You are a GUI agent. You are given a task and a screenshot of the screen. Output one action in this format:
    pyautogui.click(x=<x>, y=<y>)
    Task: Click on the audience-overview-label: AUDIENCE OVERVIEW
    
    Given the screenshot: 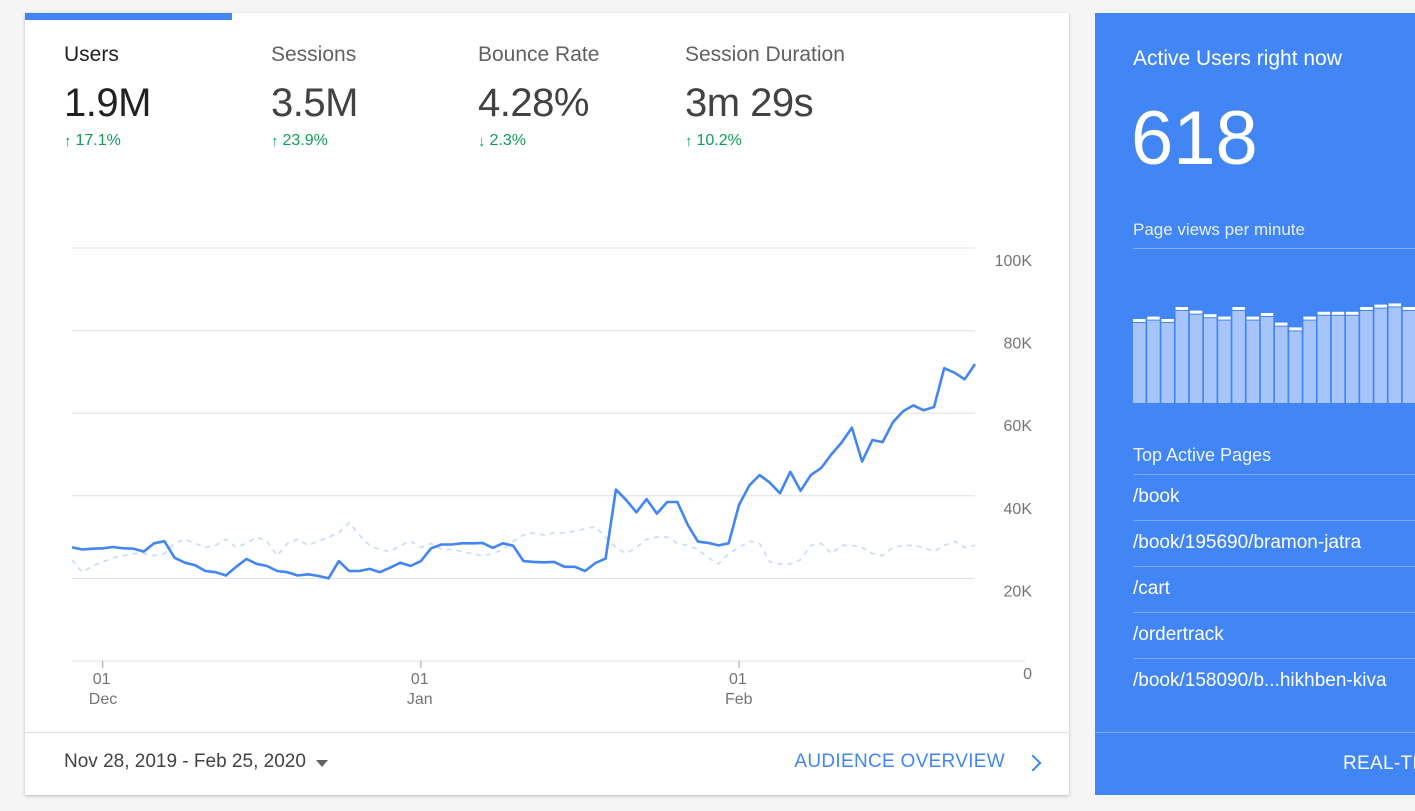 What is the action you would take?
    pyautogui.click(x=899, y=761)
    